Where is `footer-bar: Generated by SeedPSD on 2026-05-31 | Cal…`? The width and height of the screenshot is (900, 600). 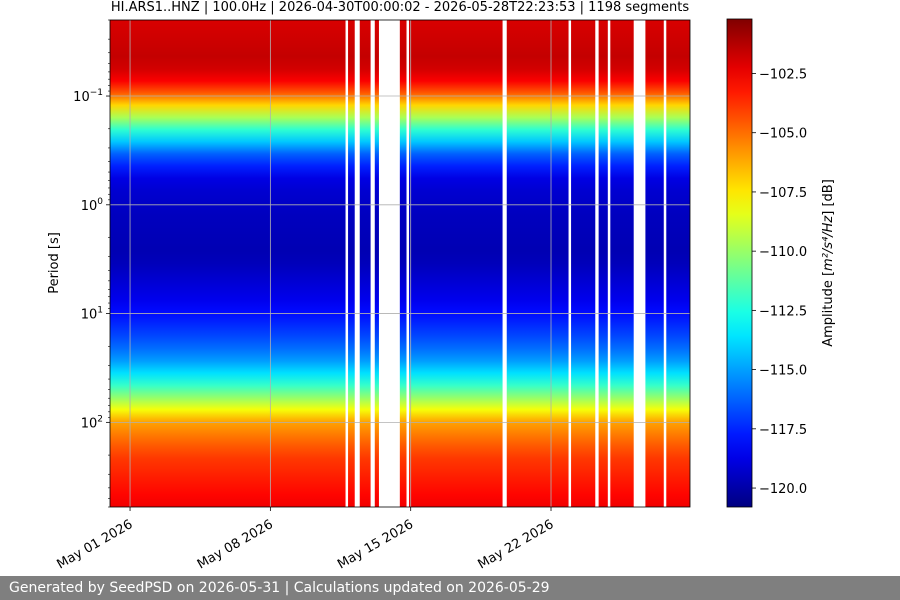 footer-bar: Generated by SeedPSD on 2026-05-31 | Cal… is located at coordinates (450, 588).